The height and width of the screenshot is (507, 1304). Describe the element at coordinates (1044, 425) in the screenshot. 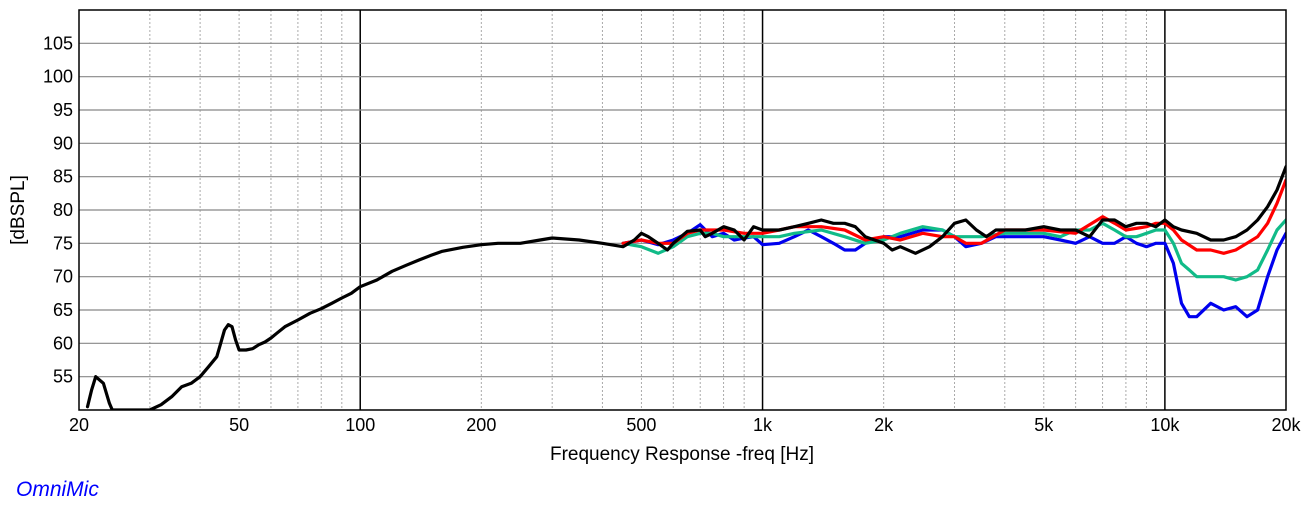

I see `x-tick-label: 5k` at that location.